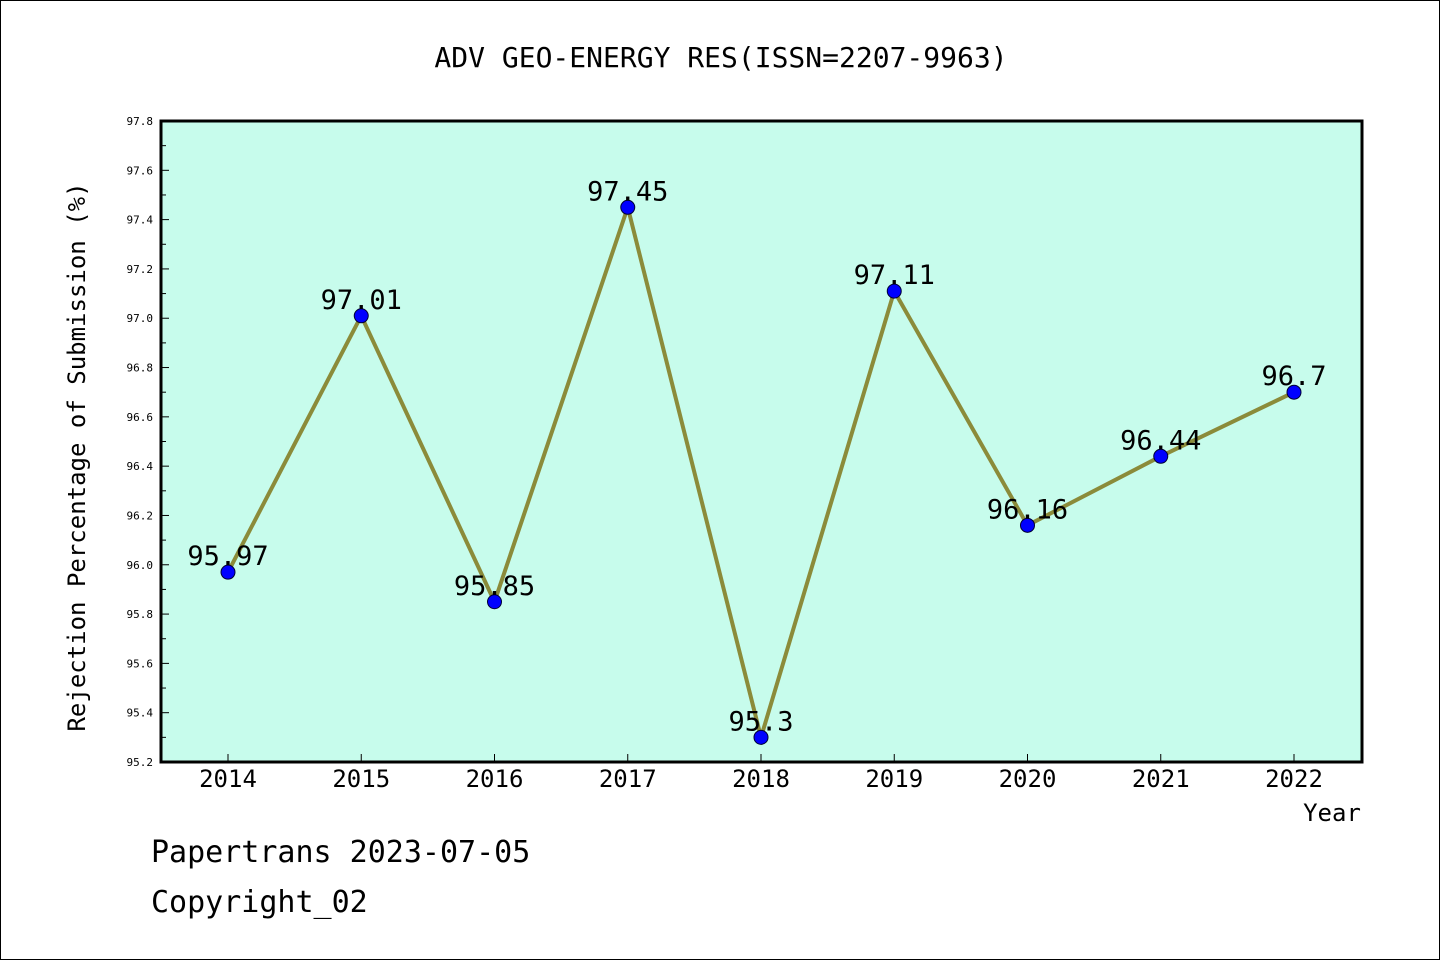  Describe the element at coordinates (1332, 813) in the screenshot. I see `x-axis-label: Year` at that location.